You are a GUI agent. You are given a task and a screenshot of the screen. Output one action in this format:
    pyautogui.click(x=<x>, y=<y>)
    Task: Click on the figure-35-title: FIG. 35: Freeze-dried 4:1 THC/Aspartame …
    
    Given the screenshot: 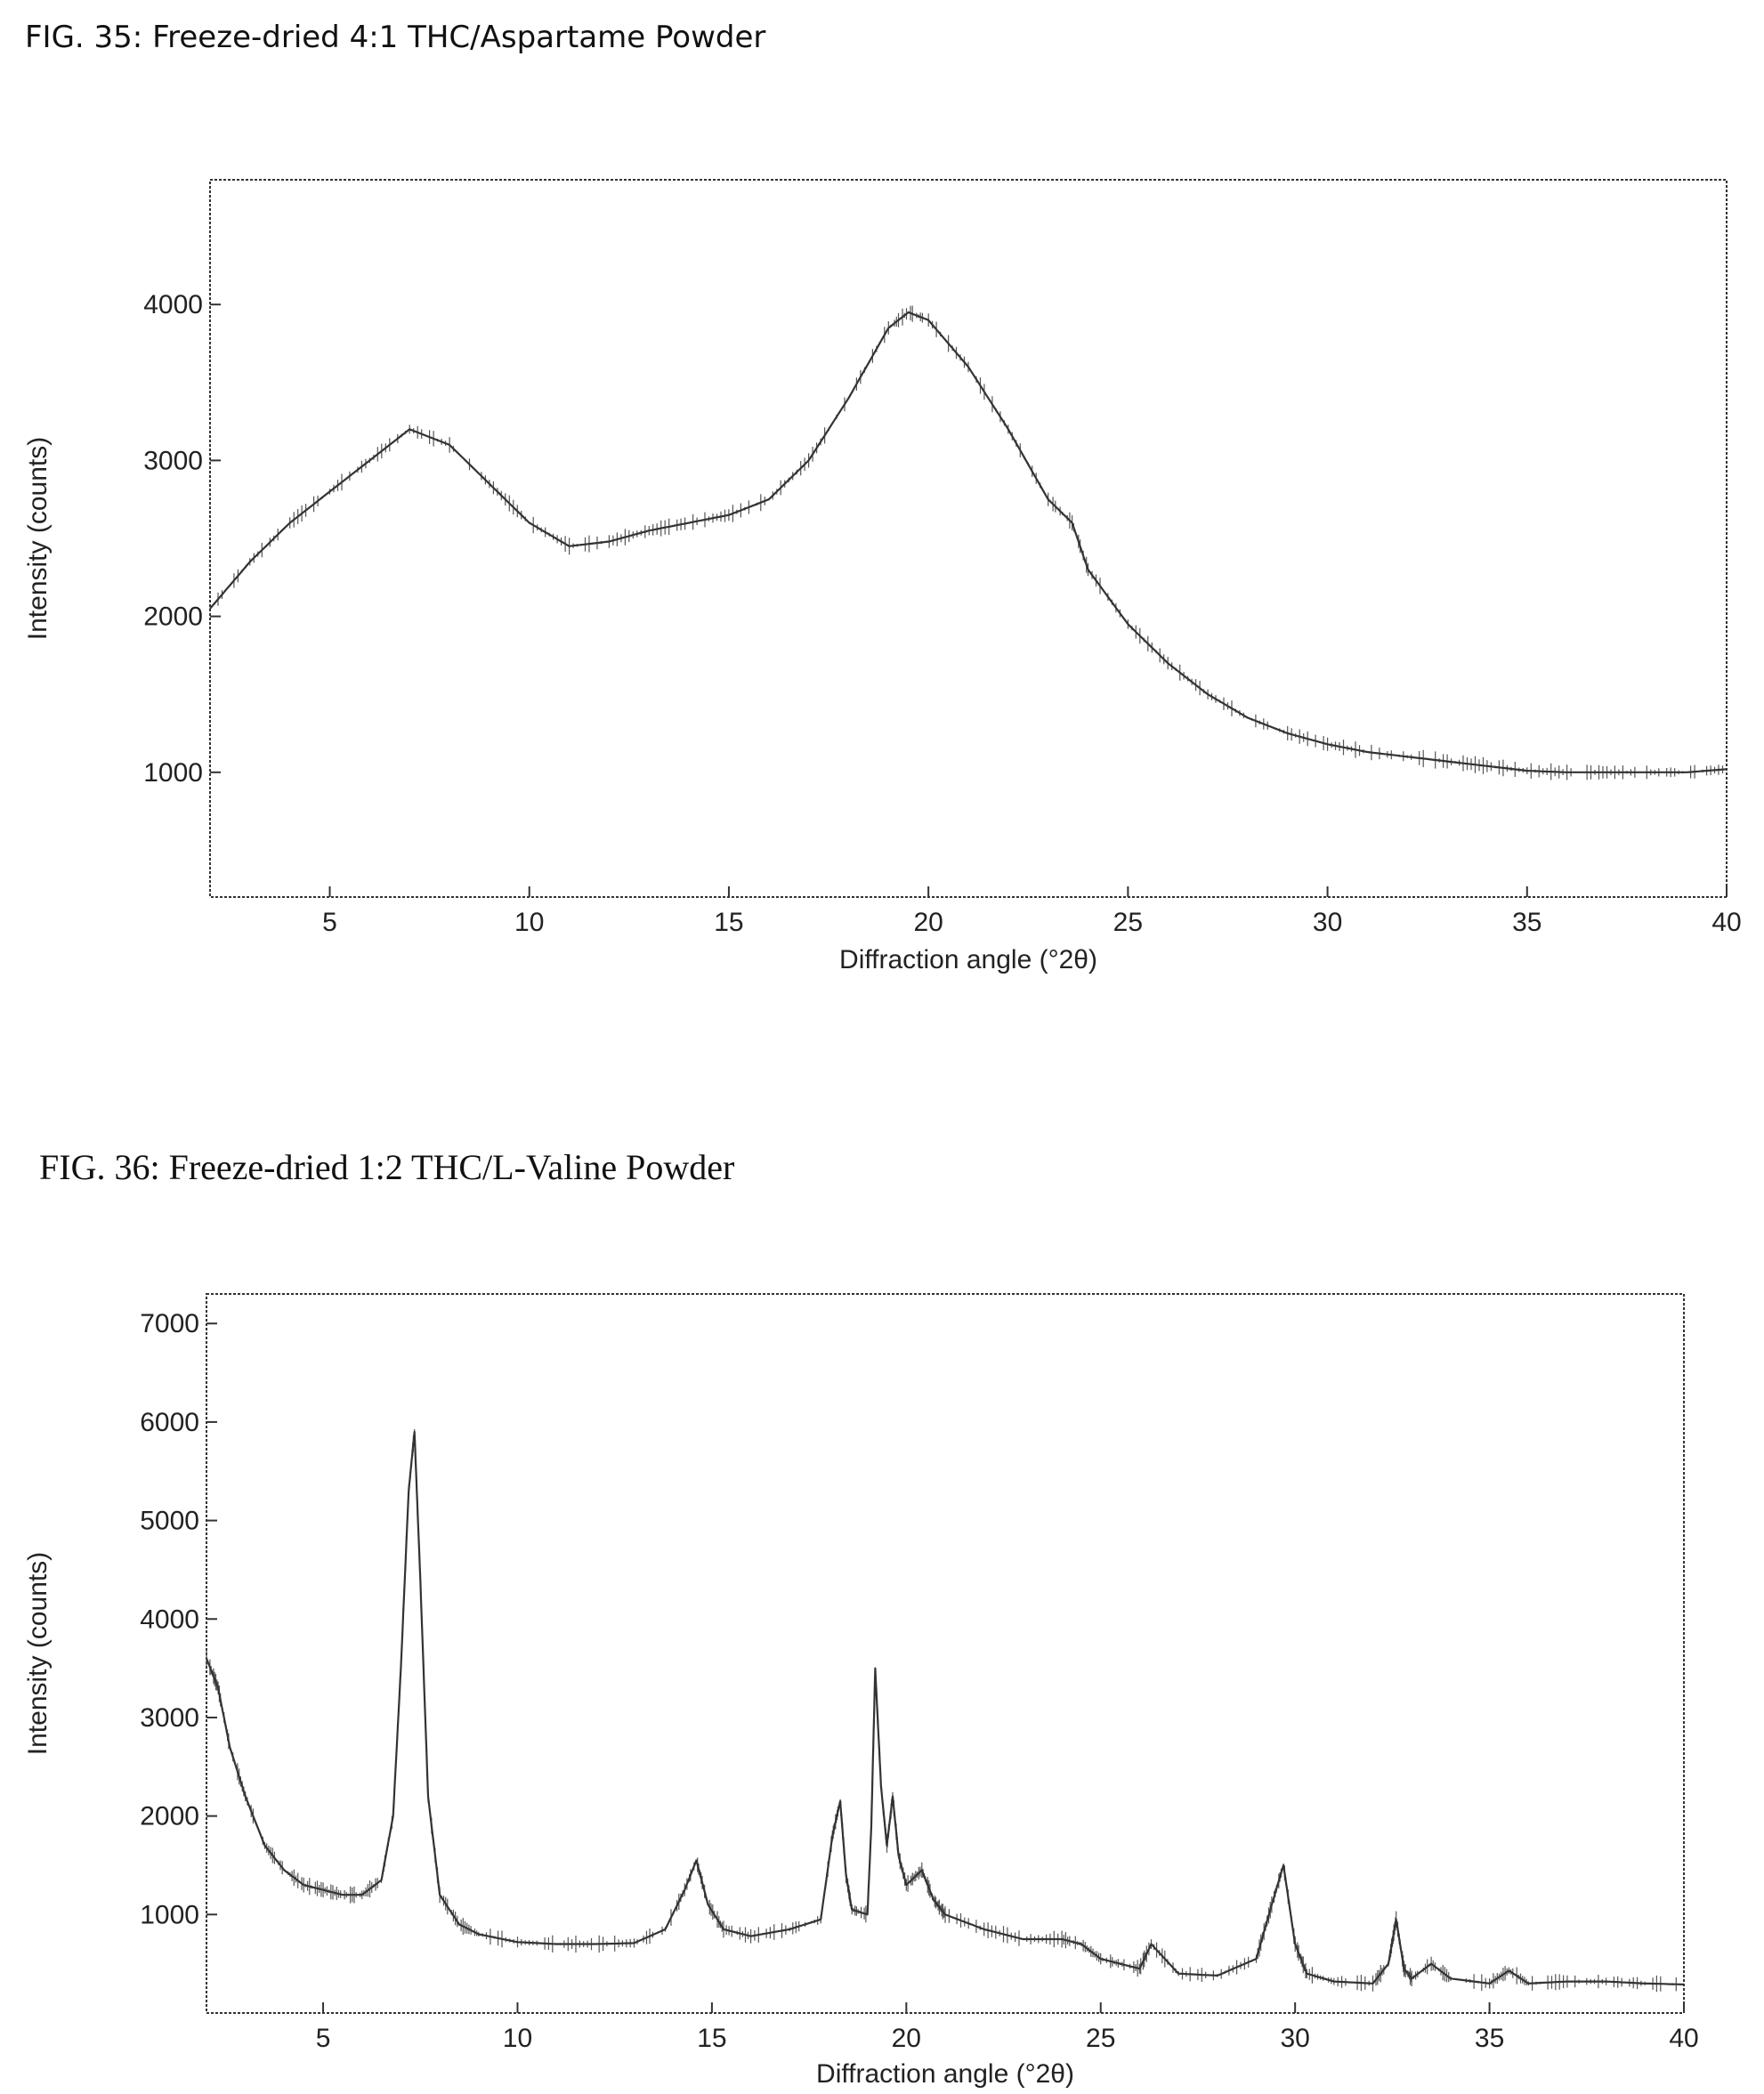 What is the action you would take?
    pyautogui.click(x=395, y=37)
    